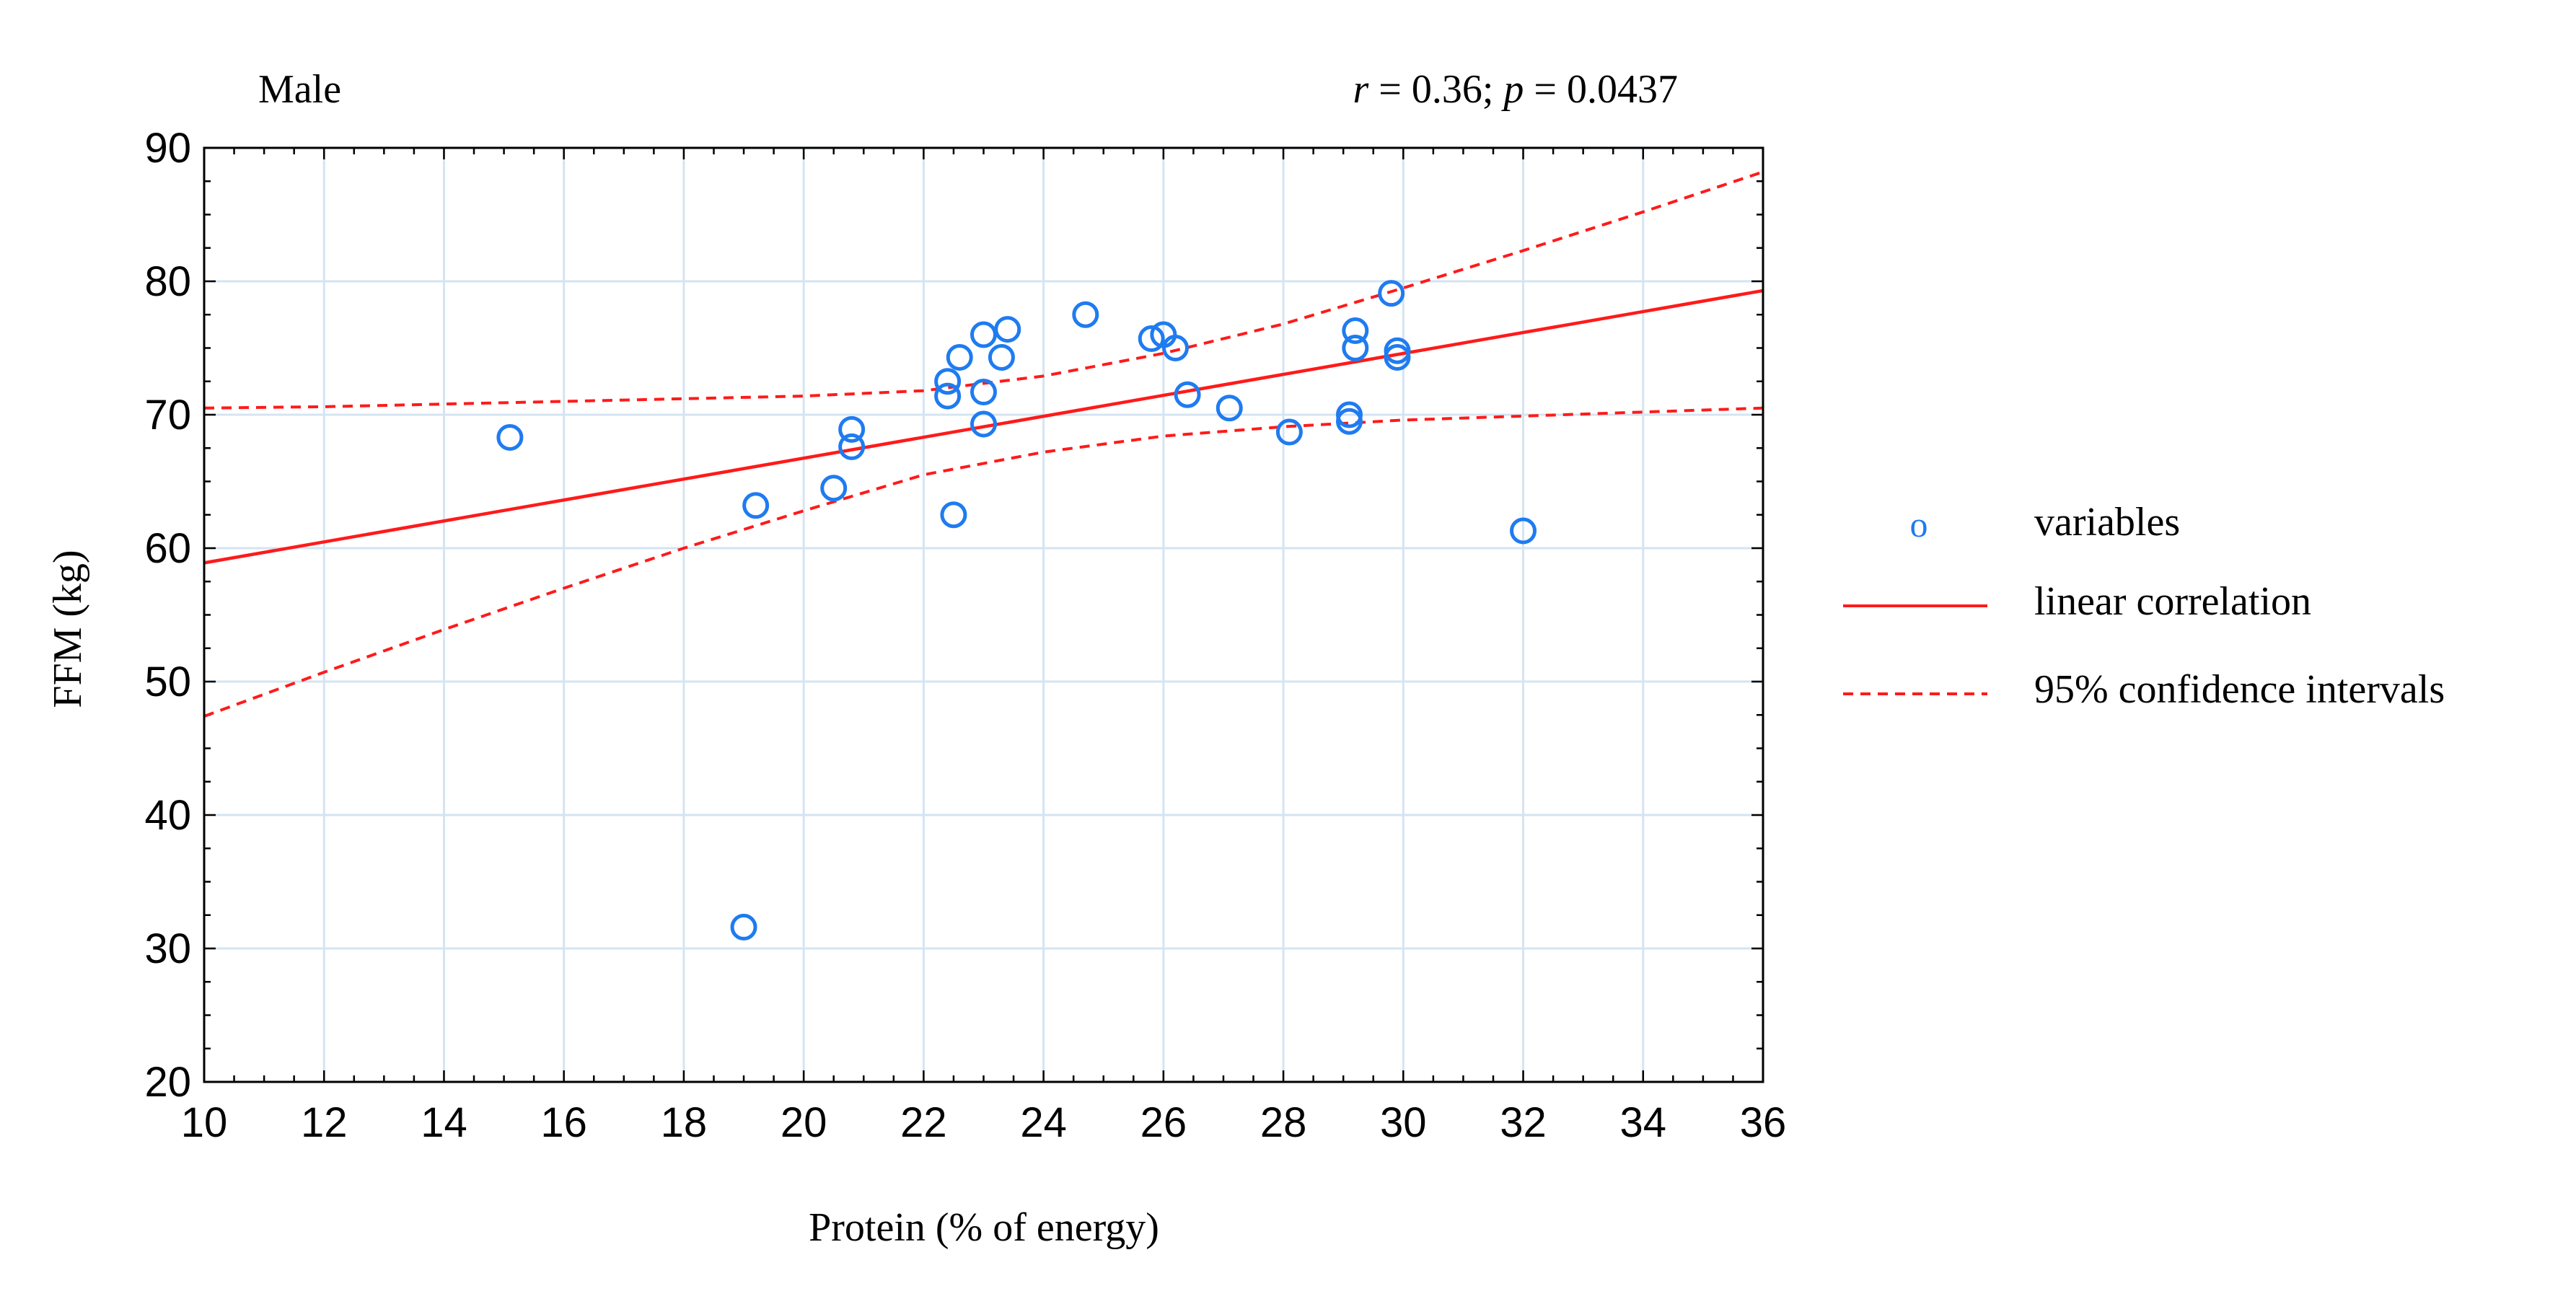 The width and height of the screenshot is (2576, 1299). What do you see at coordinates (1919, 524) in the screenshot?
I see `legend-point-symbol: o` at bounding box center [1919, 524].